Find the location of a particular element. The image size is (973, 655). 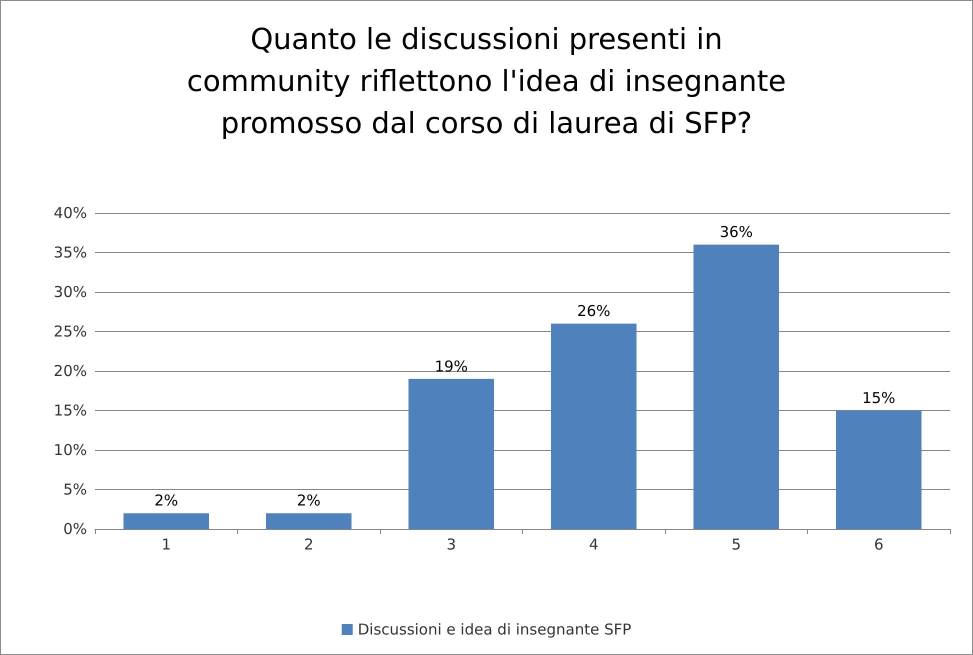

data-label: 19% is located at coordinates (451, 366).